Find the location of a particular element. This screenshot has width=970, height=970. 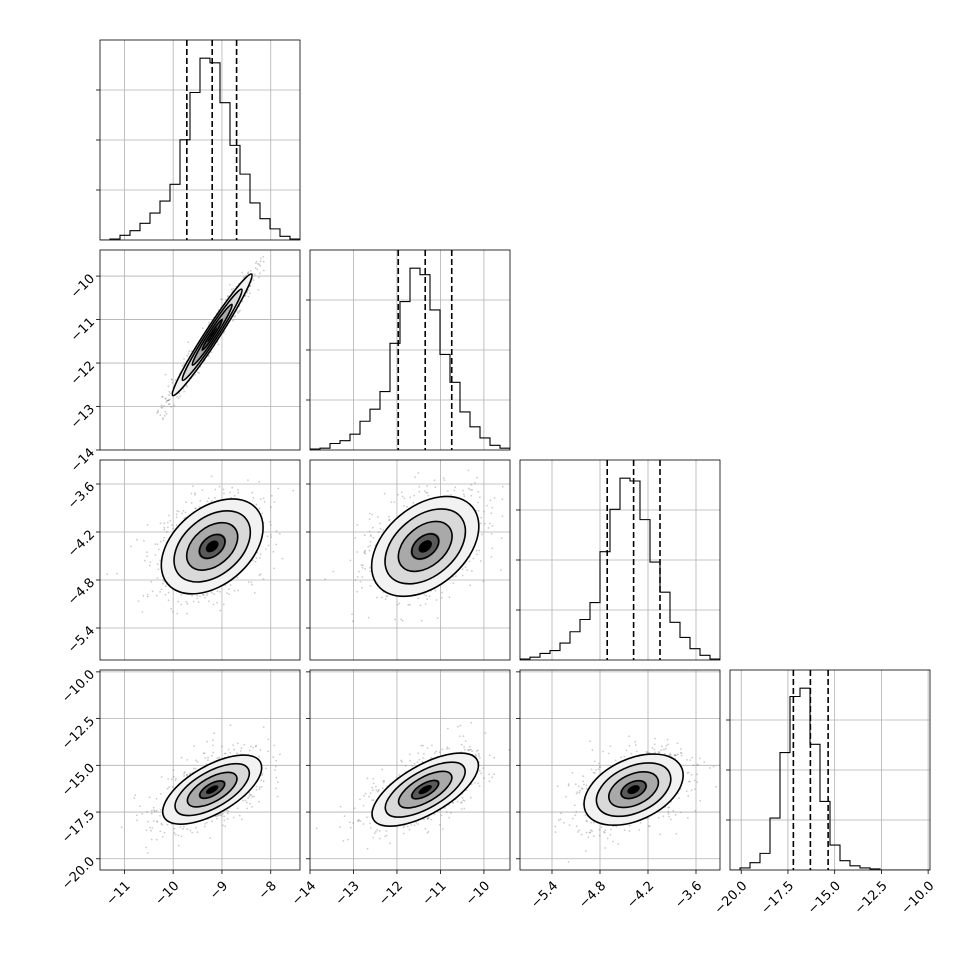

density-panel-0-2: −5.4−4.8−4.2−3.6 is located at coordinates (183, 560).